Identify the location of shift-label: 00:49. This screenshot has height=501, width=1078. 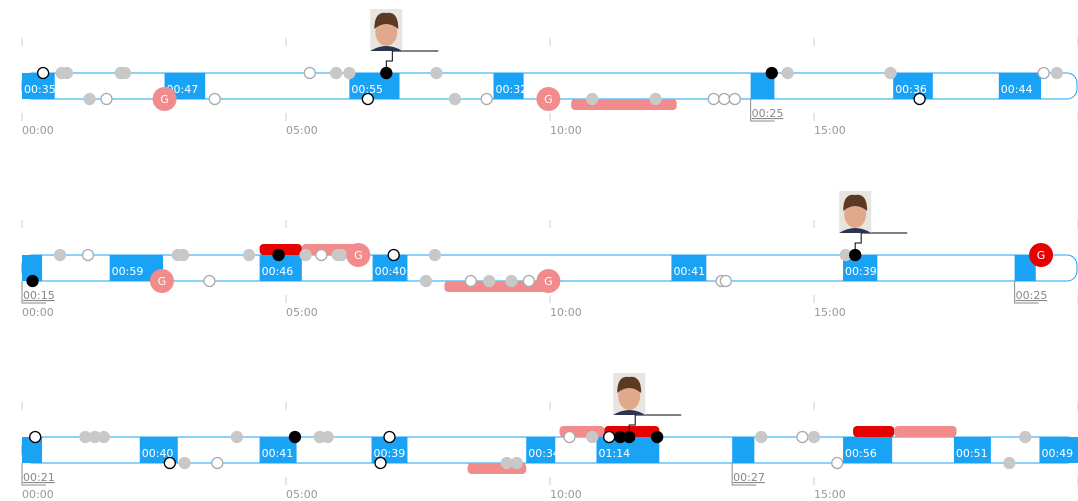
(1057, 453).